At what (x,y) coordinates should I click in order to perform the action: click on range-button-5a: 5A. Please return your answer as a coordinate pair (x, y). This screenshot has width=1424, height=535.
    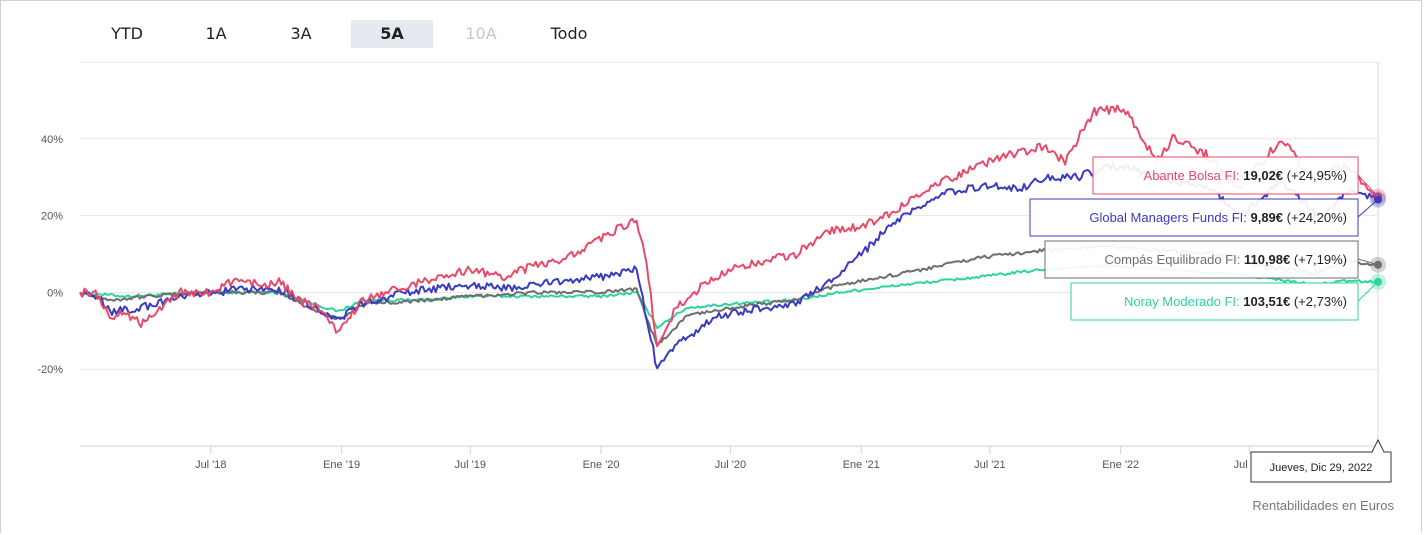
    Looking at the image, I should click on (392, 34).